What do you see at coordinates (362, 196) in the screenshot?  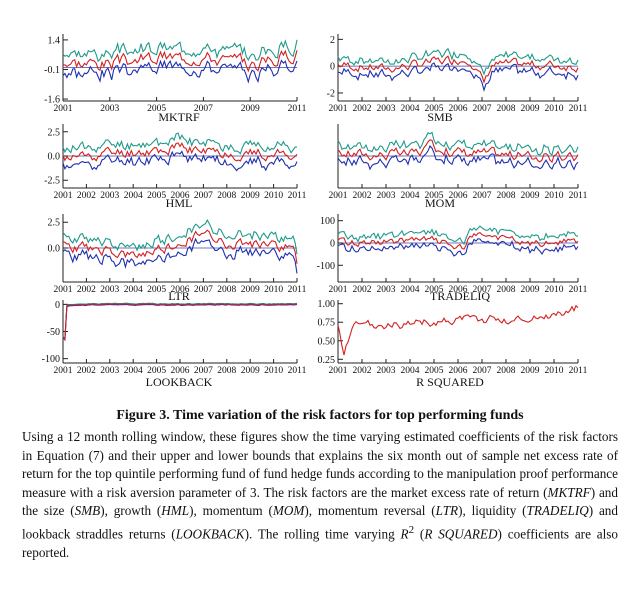 I see `mom-xtick-label: 2002` at bounding box center [362, 196].